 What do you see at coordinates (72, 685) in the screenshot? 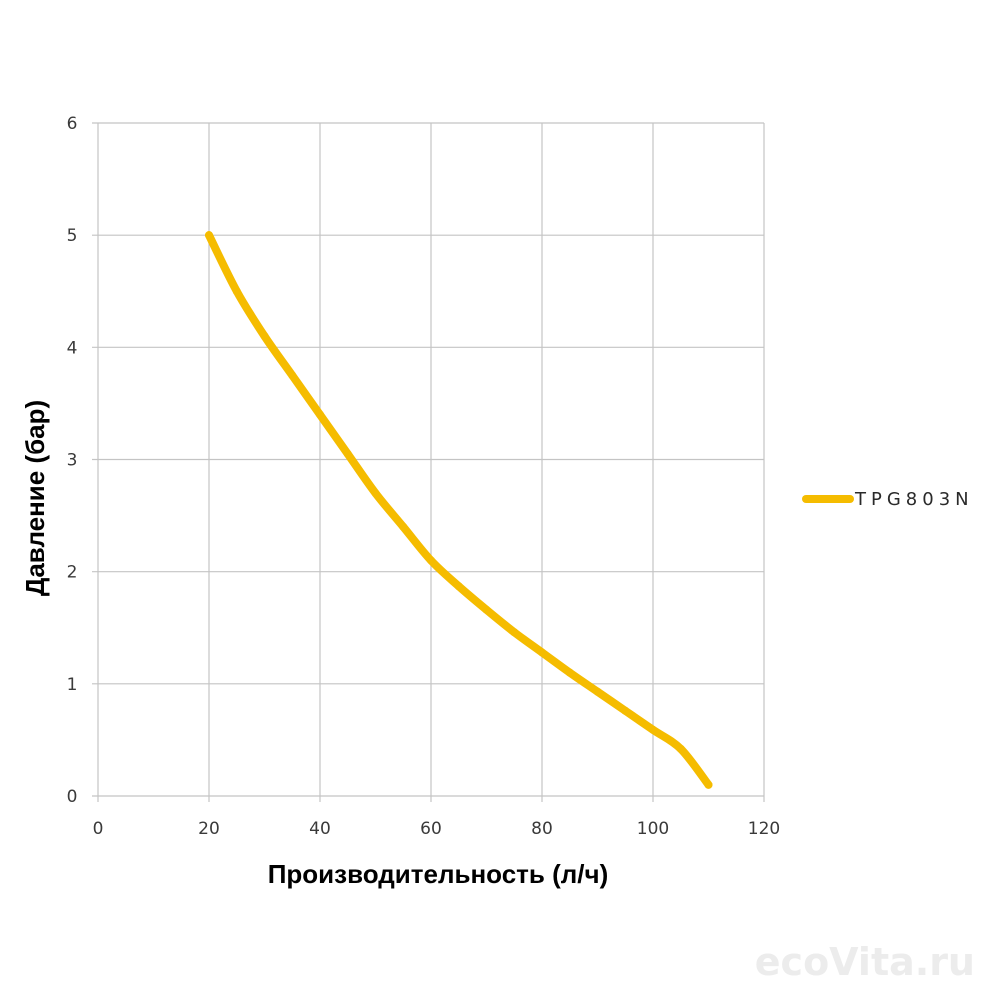
I see `y-tick-label: 1` at bounding box center [72, 685].